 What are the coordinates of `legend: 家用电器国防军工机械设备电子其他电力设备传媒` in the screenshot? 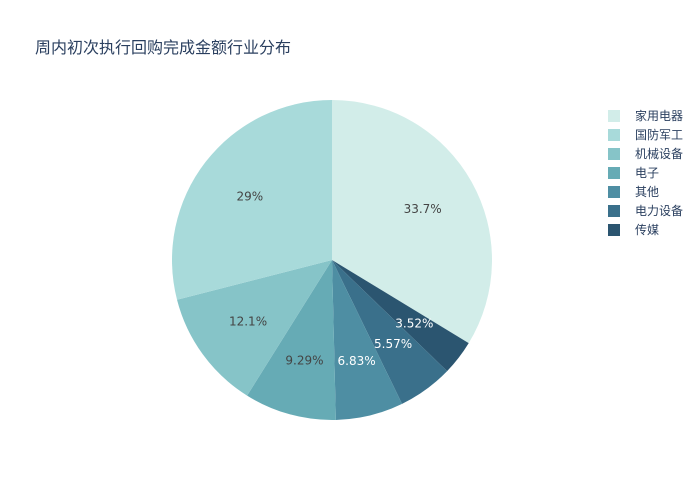 It's located at (645, 172).